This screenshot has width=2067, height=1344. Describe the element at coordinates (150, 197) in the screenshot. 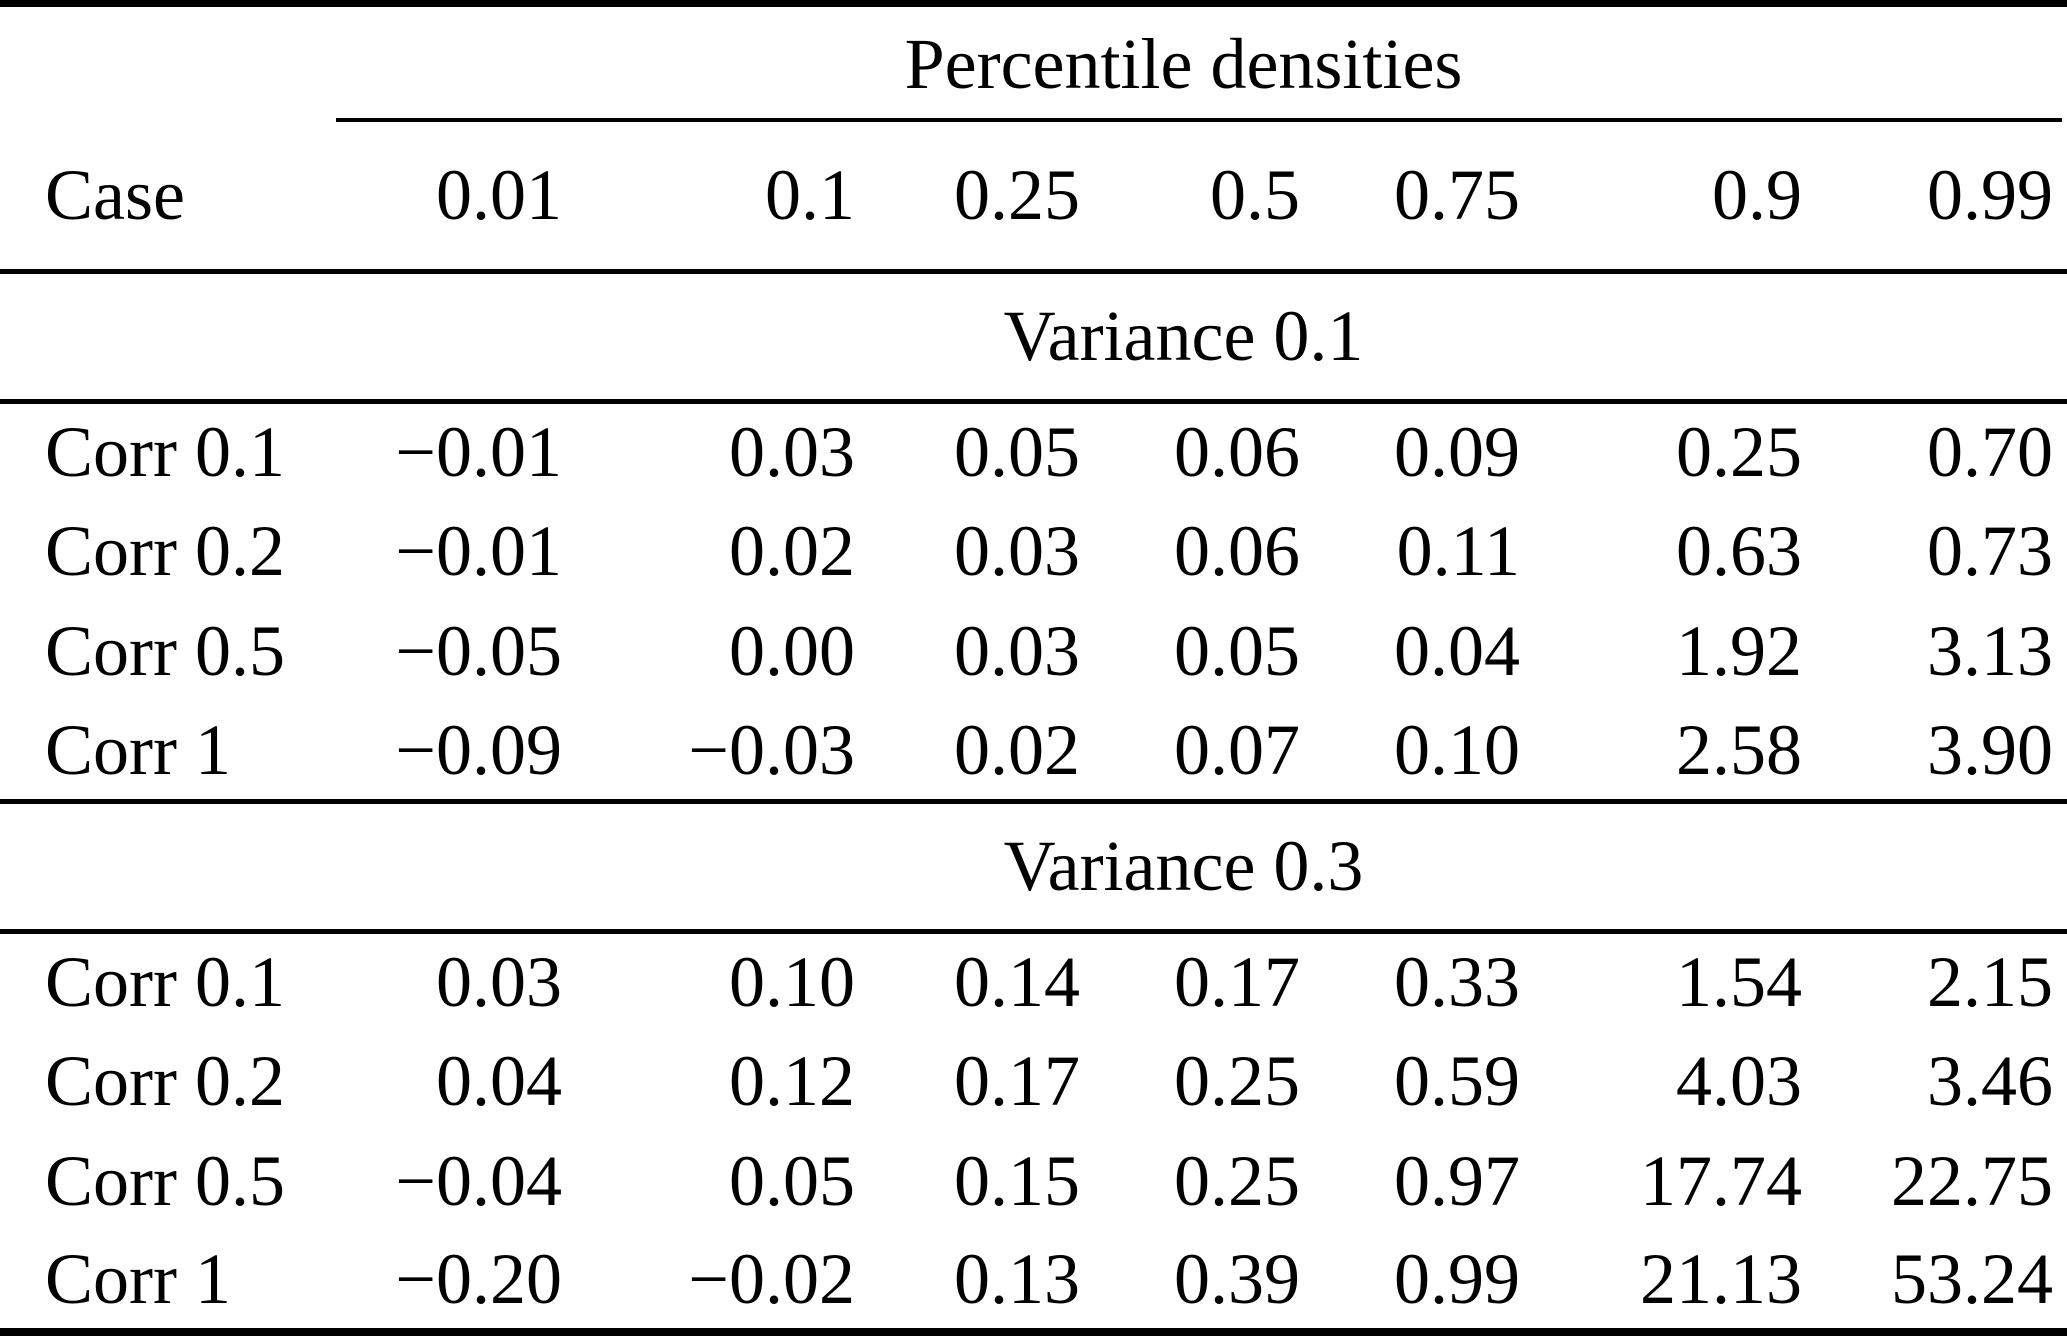

I see `case-column-header: Case` at that location.